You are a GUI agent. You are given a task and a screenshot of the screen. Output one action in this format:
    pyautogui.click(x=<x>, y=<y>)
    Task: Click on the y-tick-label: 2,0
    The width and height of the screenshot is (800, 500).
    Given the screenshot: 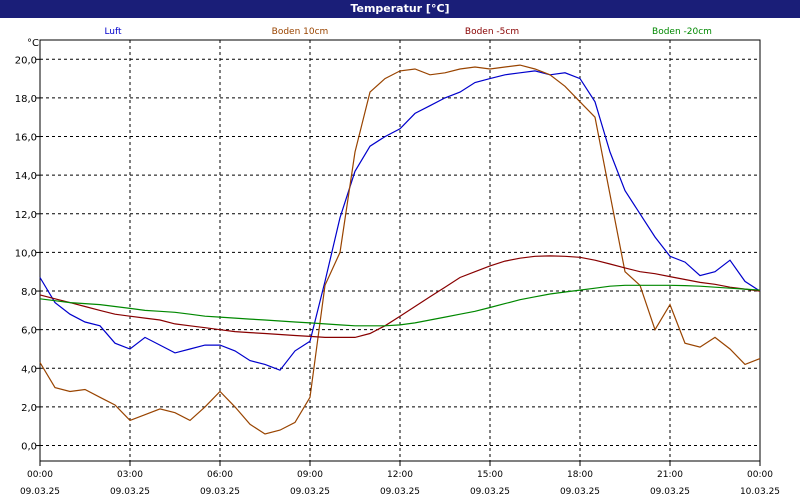 What is the action you would take?
    pyautogui.click(x=29, y=408)
    